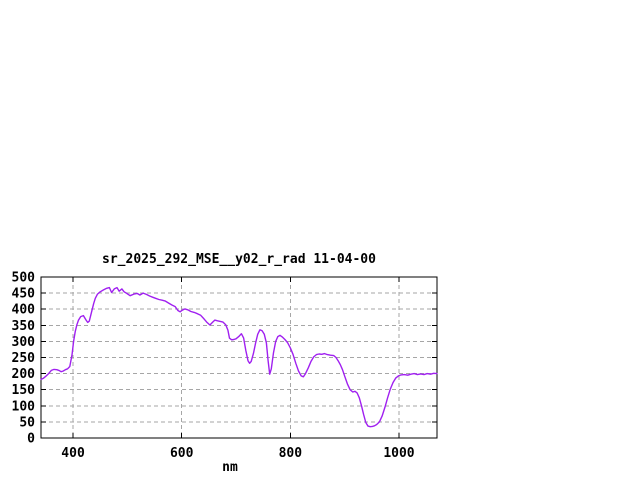  I want to click on y-tick-label: 50, so click(27, 422).